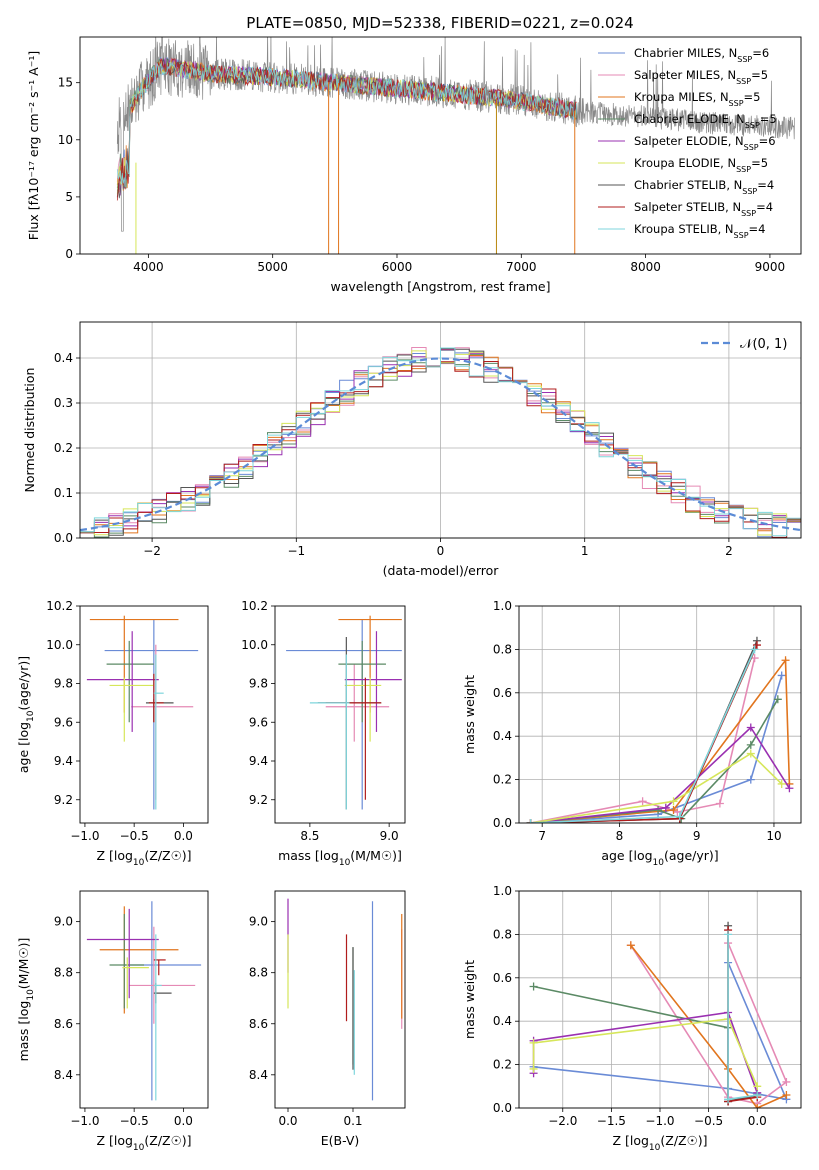 The image size is (819, 1170). What do you see at coordinates (701, 77) in the screenshot?
I see `legend-label: Salpeter MILES, NSSP=5` at bounding box center [701, 77].